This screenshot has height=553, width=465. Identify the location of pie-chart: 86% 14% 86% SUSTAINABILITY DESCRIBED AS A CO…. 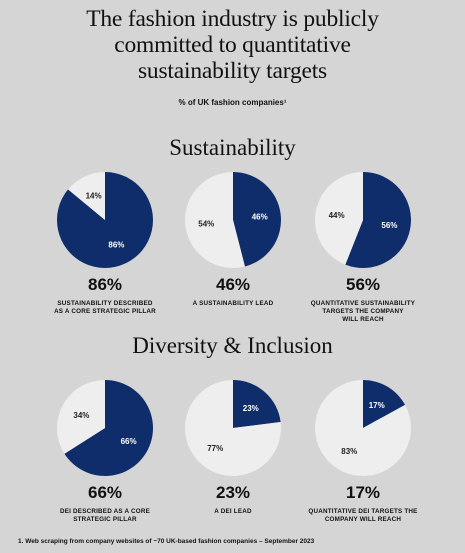
(105, 243).